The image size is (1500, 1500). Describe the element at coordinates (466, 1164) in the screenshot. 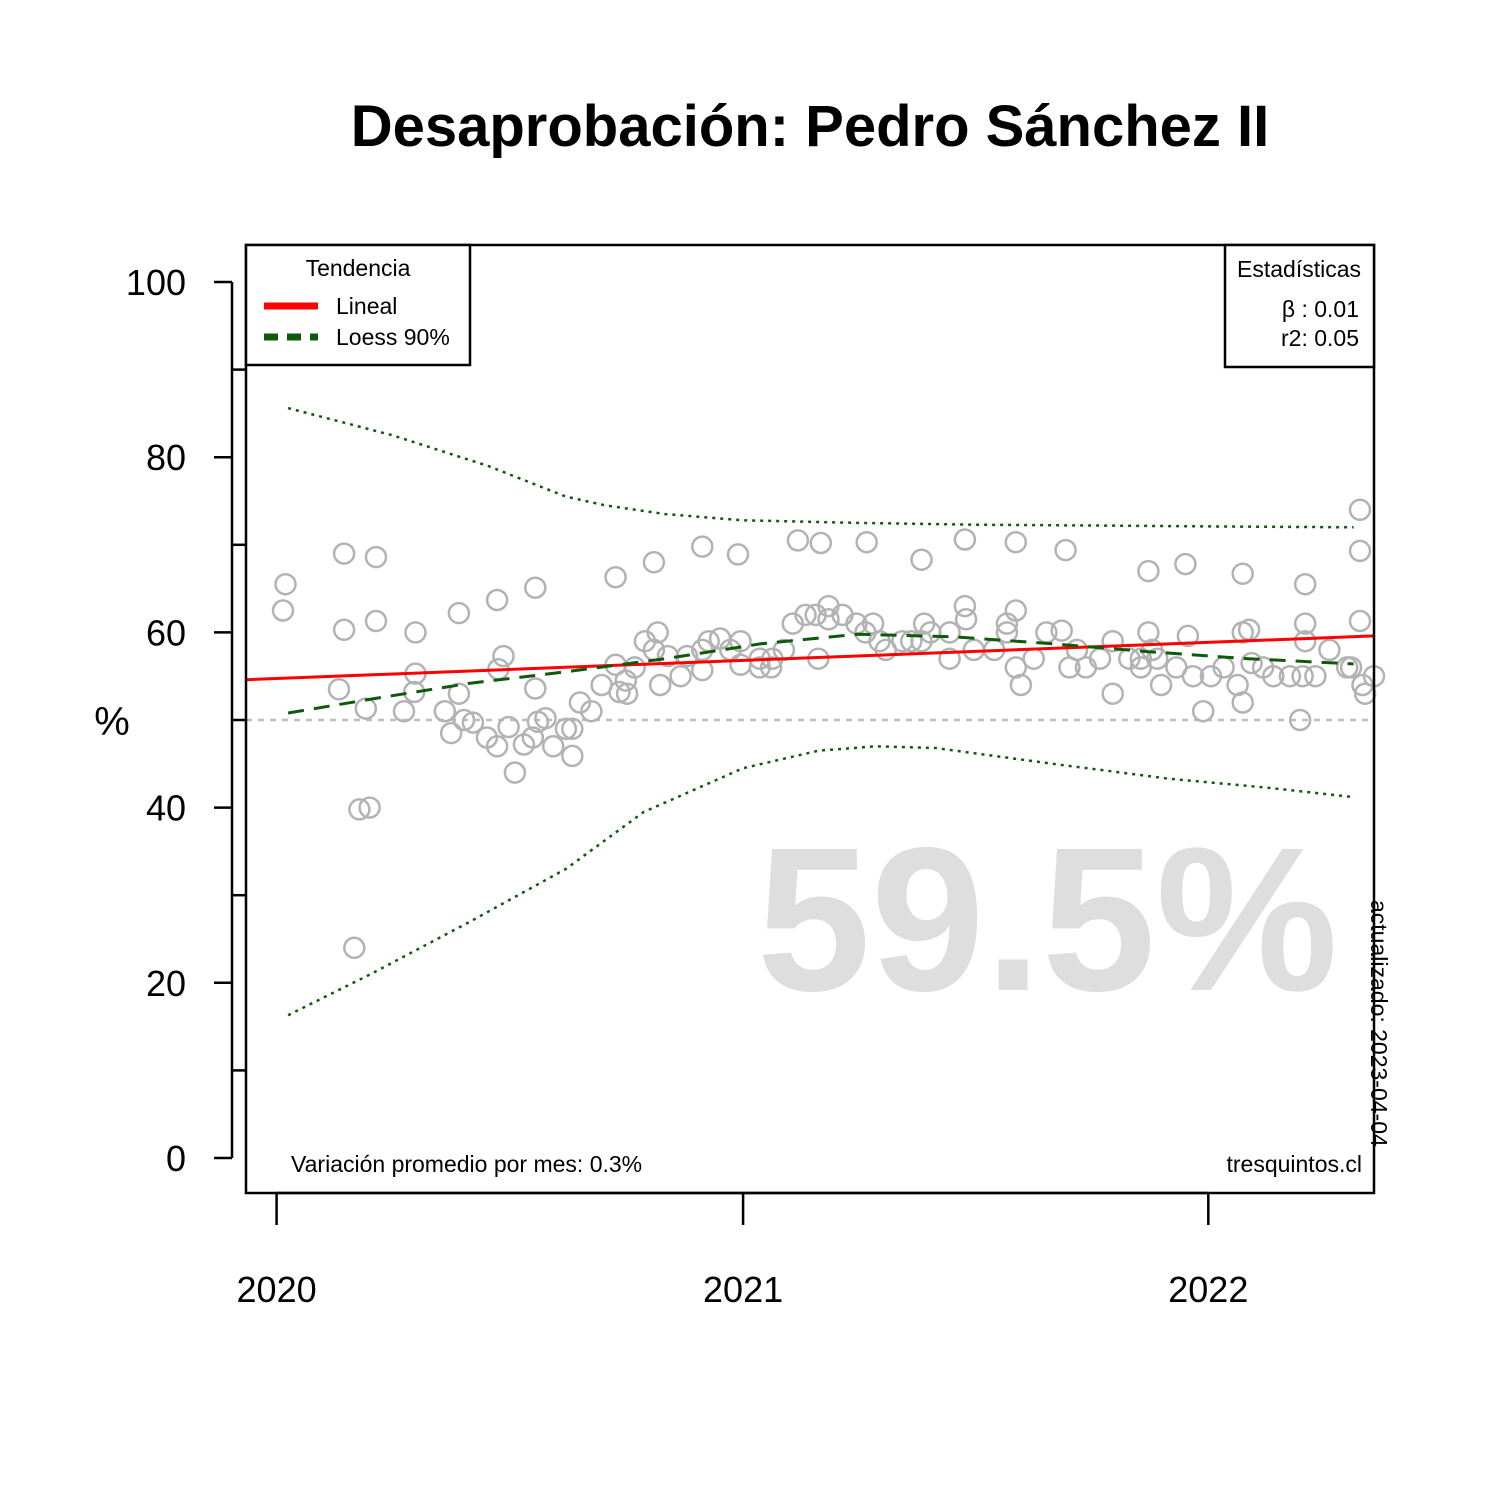

I see `footer-variation: Variación promedio por mes: 0.3%` at that location.